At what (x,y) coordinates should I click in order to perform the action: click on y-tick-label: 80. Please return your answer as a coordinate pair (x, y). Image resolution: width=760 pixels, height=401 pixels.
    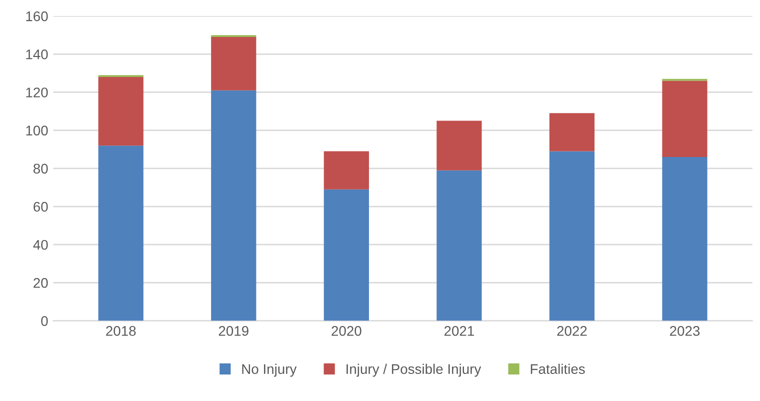
    Looking at the image, I should click on (40, 169).